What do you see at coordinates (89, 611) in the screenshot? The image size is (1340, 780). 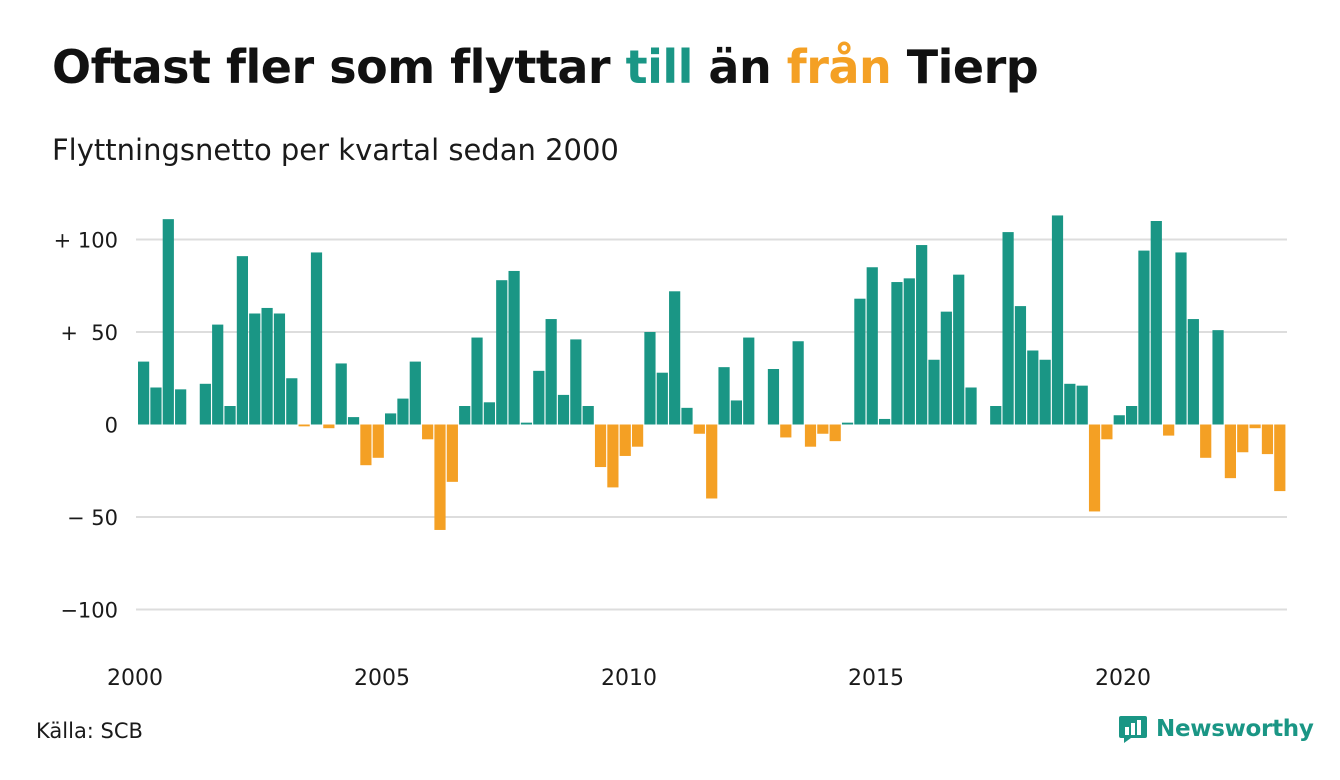 I see `y-tick-label: −100` at bounding box center [89, 611].